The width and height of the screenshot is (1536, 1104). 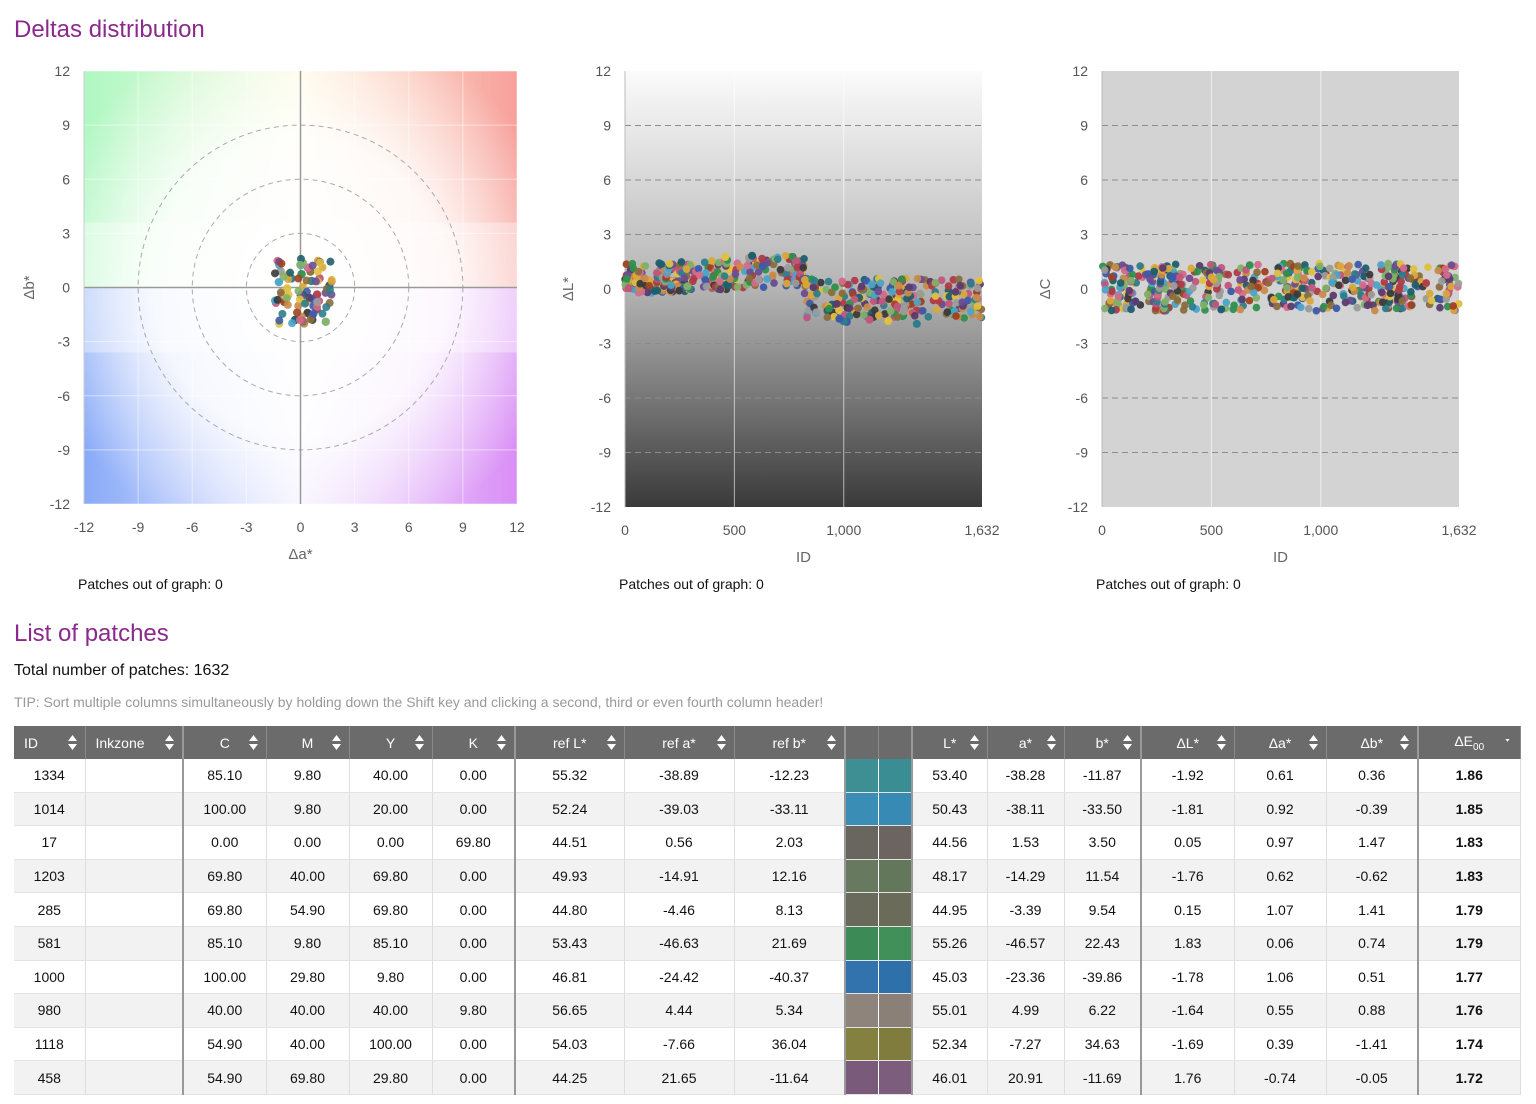 What do you see at coordinates (224, 1077) in the screenshot?
I see `cell-c: 54.90` at bounding box center [224, 1077].